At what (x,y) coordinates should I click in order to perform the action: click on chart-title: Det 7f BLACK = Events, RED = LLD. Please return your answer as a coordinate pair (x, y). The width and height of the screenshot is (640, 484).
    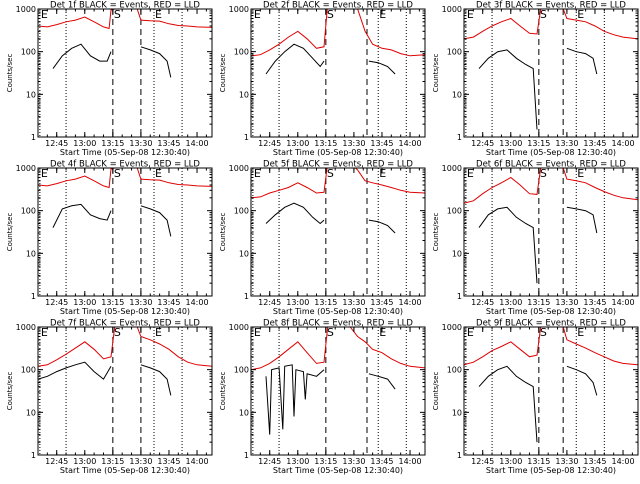
    Looking at the image, I should click on (125, 324).